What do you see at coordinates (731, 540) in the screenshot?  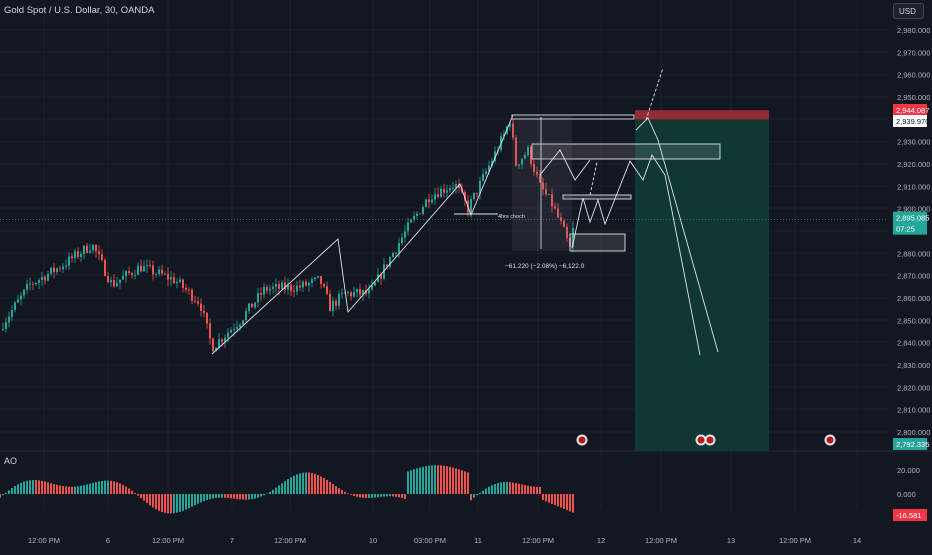 I see `time-tick-label: 13` at bounding box center [731, 540].